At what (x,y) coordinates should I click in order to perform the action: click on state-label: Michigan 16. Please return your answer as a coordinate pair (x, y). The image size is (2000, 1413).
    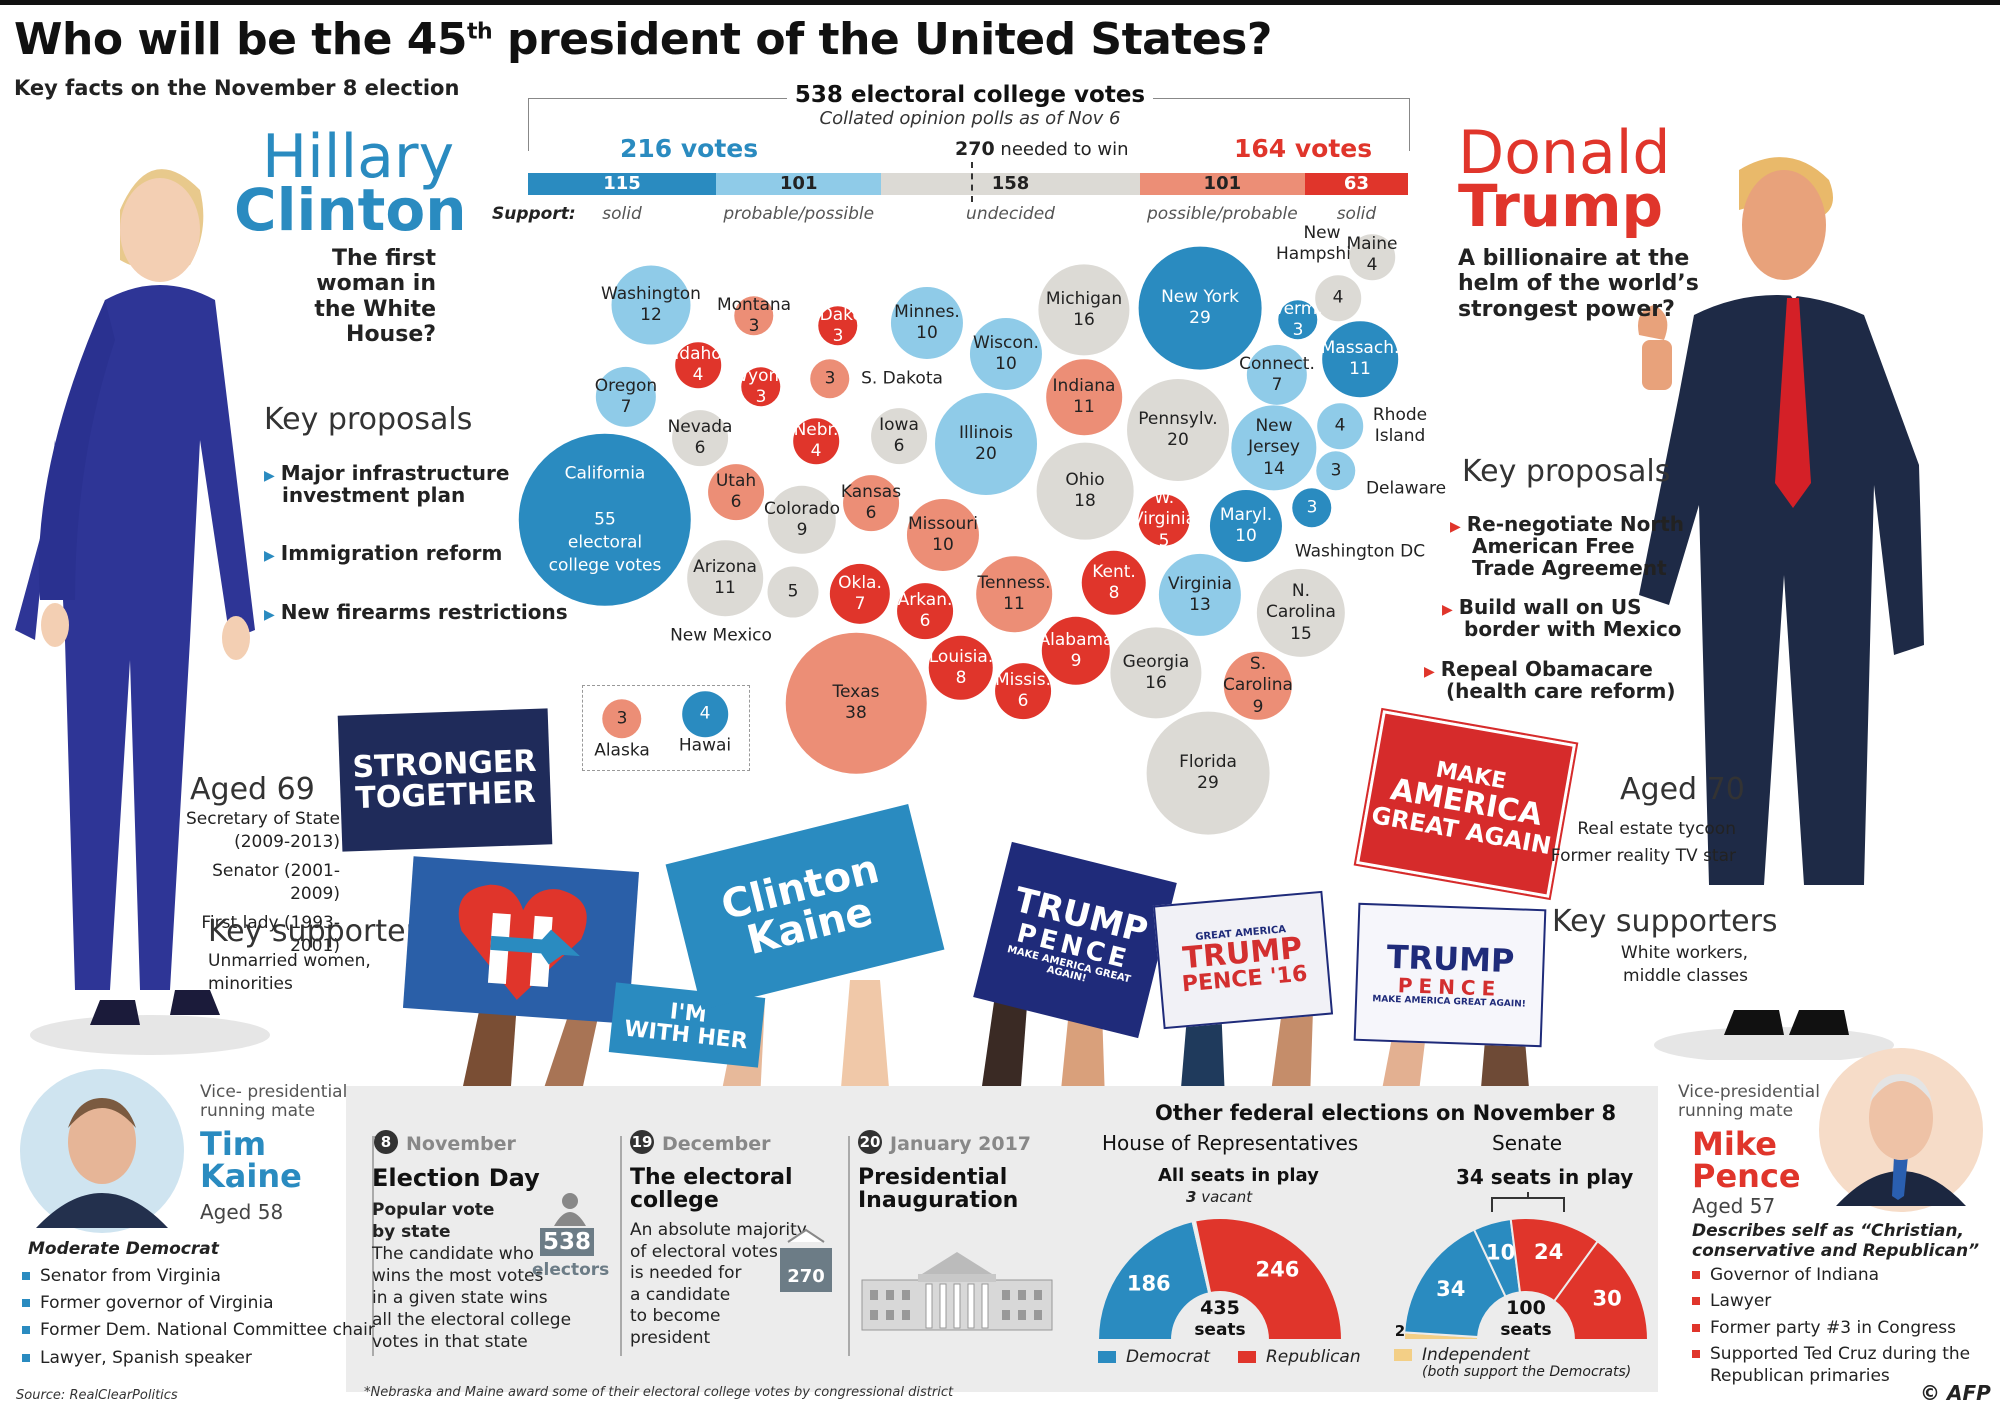
    Looking at the image, I should click on (1084, 309).